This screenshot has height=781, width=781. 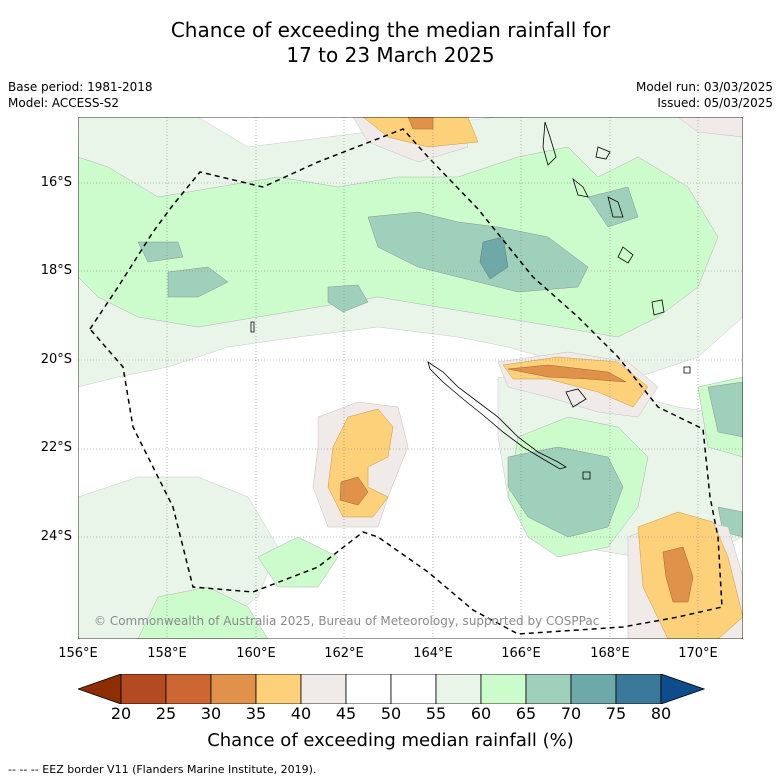 What do you see at coordinates (167, 653) in the screenshot?
I see `lon-label-158e: 158°E` at bounding box center [167, 653].